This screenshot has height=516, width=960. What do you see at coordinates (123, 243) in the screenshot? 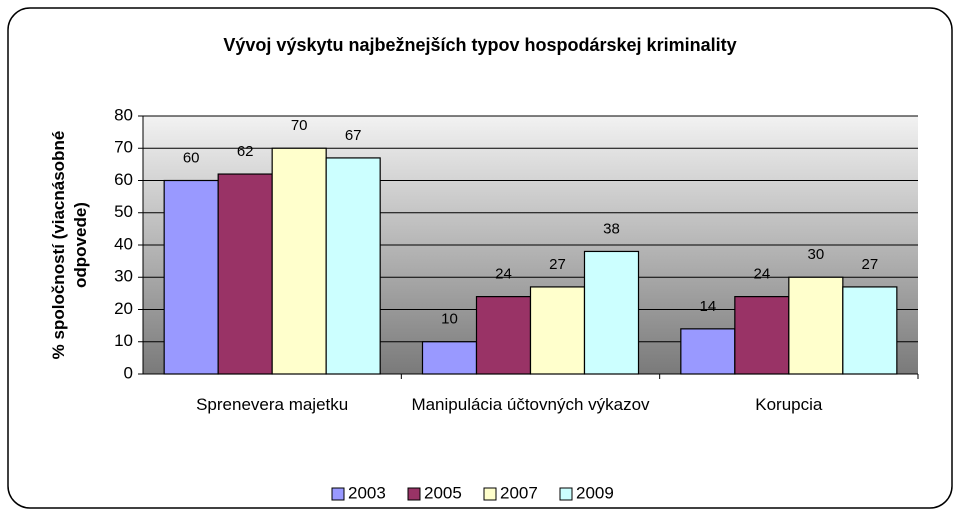
I see `y-tick-label: 40` at bounding box center [123, 243].